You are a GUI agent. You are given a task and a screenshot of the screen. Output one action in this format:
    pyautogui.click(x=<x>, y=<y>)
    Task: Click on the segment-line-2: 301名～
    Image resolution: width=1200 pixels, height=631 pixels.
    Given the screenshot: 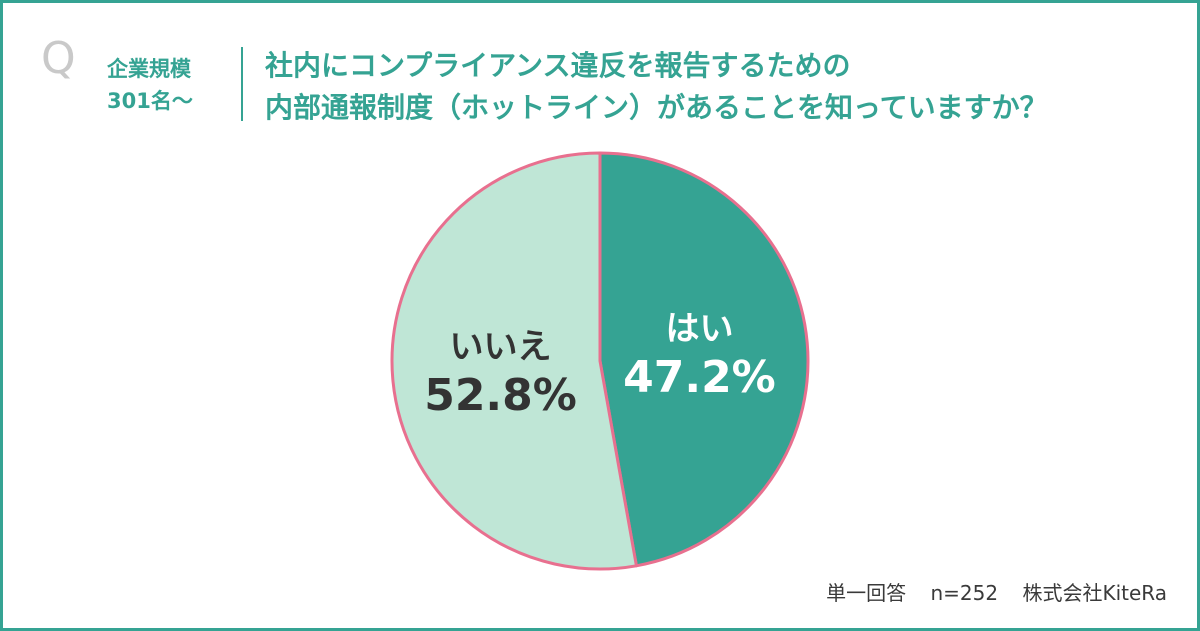 What is the action you would take?
    pyautogui.click(x=150, y=101)
    